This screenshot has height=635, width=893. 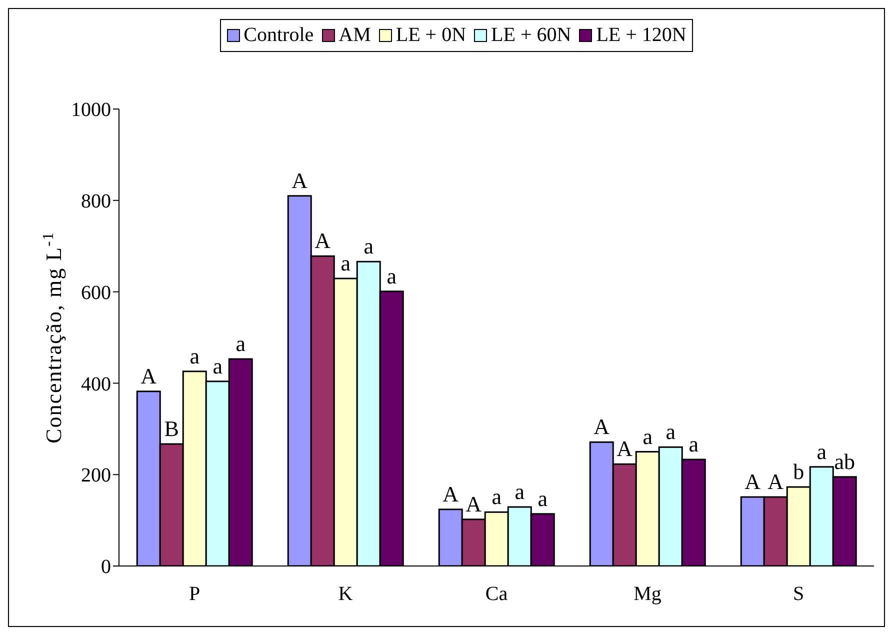 I want to click on data-label: ab, so click(x=845, y=461).